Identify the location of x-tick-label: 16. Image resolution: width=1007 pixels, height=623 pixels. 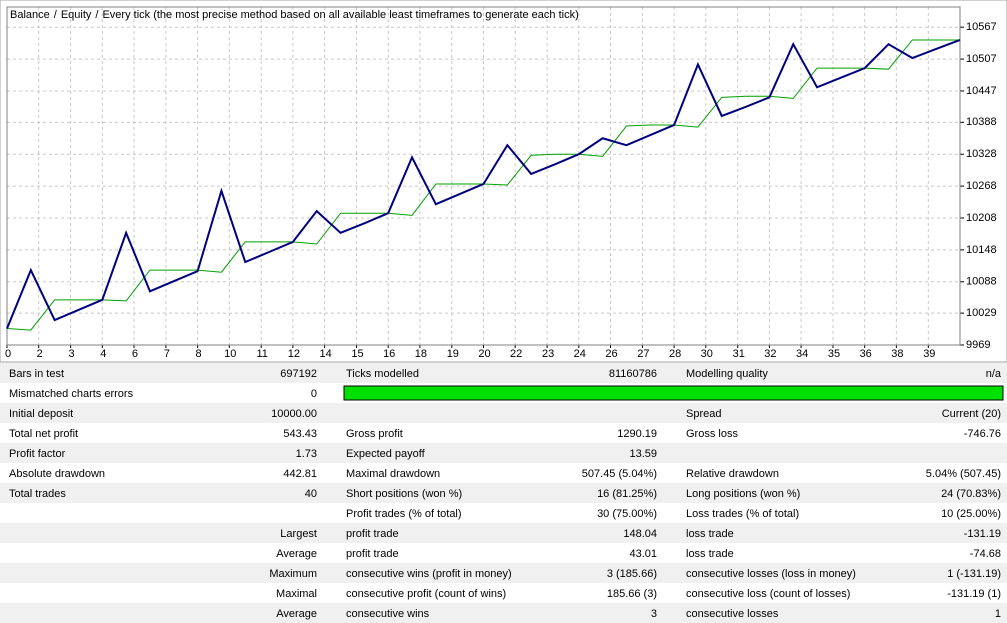
(389, 354).